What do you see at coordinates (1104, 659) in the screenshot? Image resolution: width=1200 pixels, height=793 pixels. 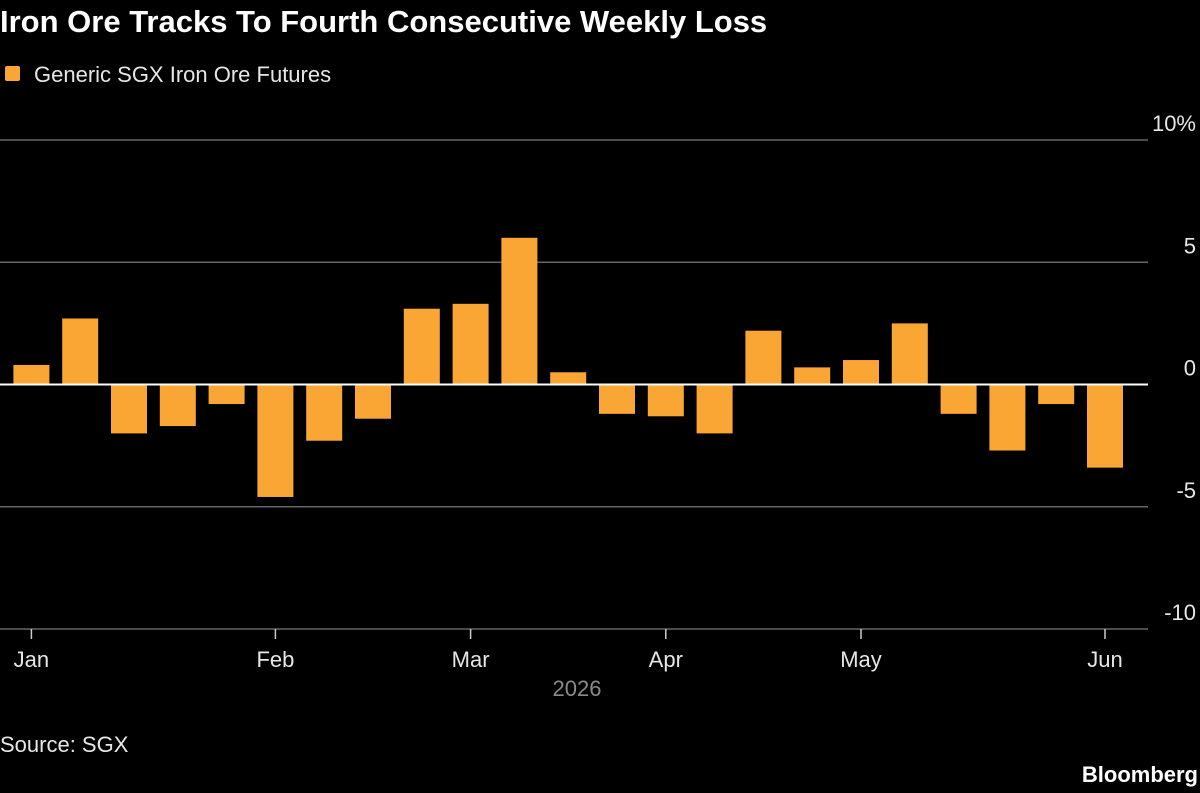 I see `x-tick-label: Jun` at bounding box center [1104, 659].